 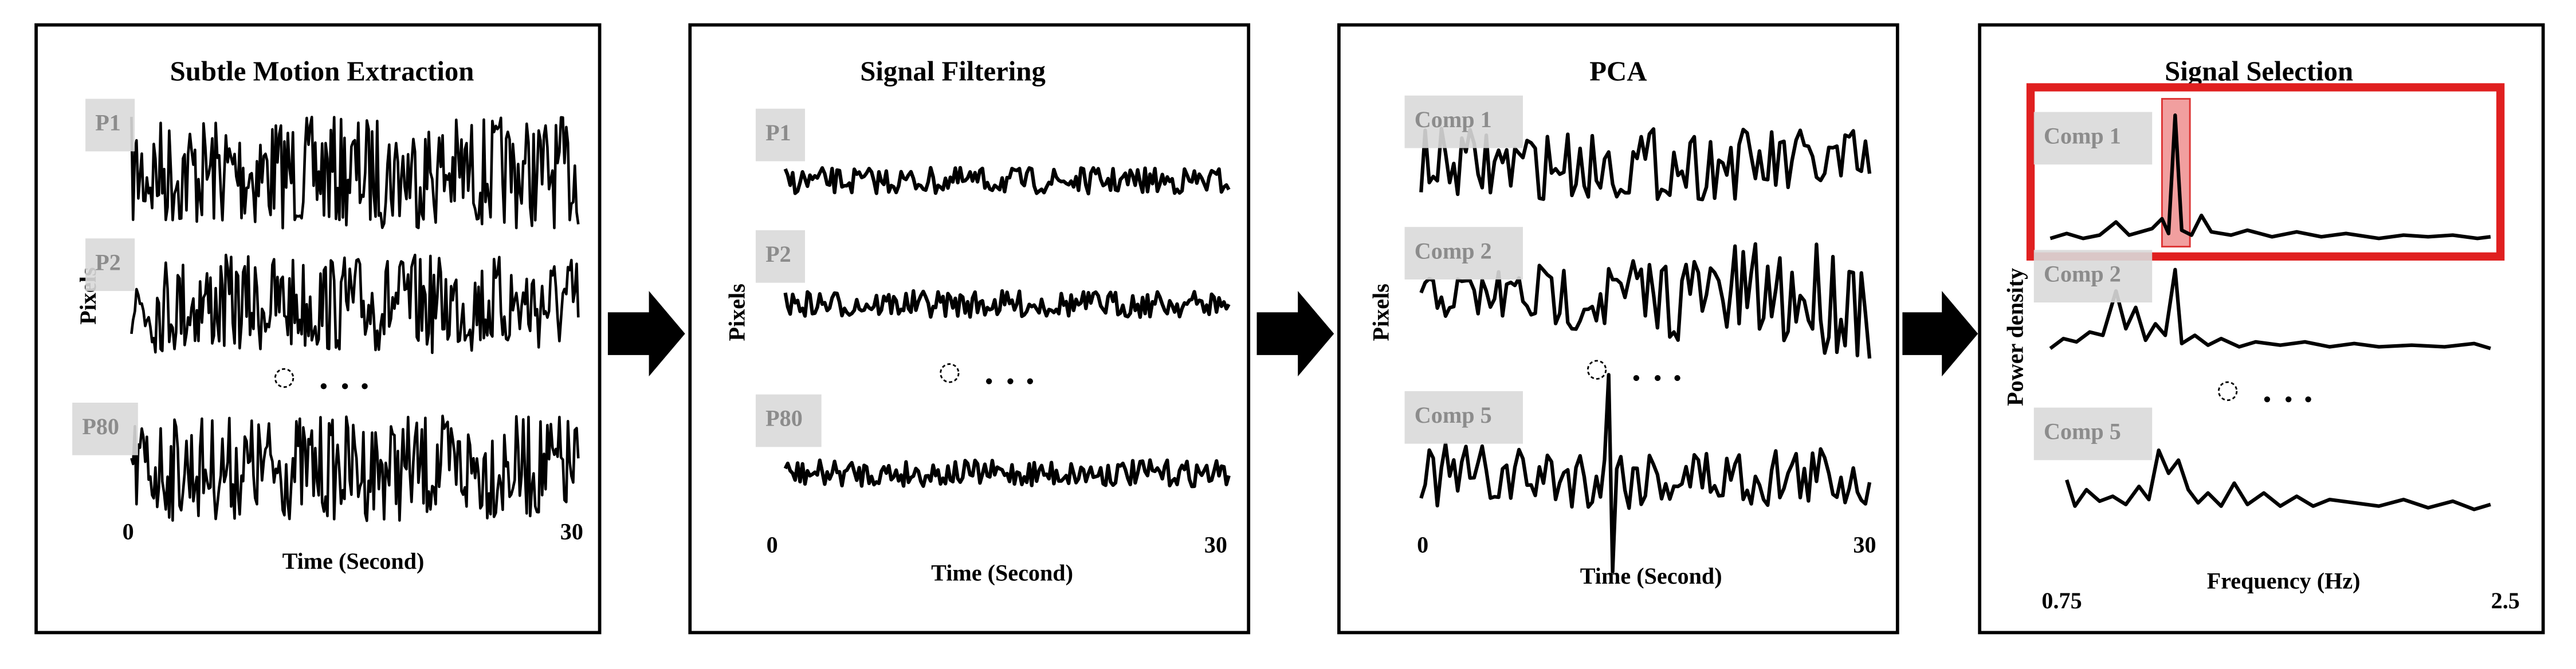 What do you see at coordinates (2062, 600) in the screenshot?
I see `x-tick-label: 0.75` at bounding box center [2062, 600].